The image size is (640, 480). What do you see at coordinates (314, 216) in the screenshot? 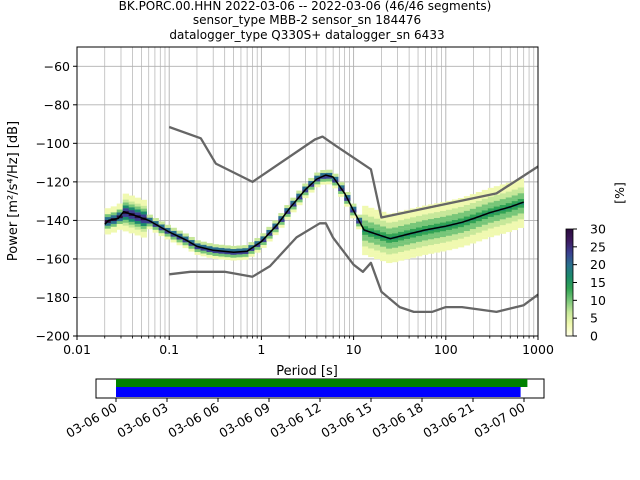
I see `psd-heatmap` at bounding box center [314, 216].